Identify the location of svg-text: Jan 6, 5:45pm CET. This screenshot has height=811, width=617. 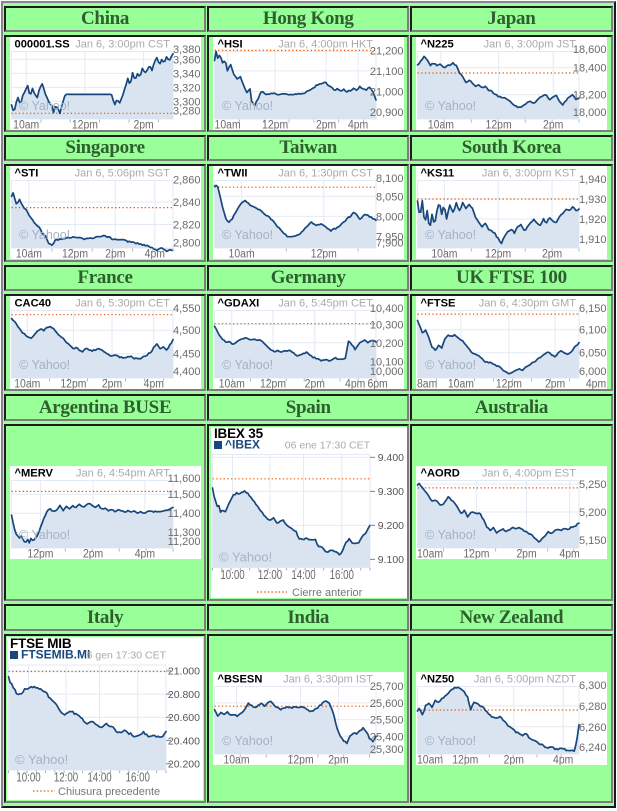
(325, 304).